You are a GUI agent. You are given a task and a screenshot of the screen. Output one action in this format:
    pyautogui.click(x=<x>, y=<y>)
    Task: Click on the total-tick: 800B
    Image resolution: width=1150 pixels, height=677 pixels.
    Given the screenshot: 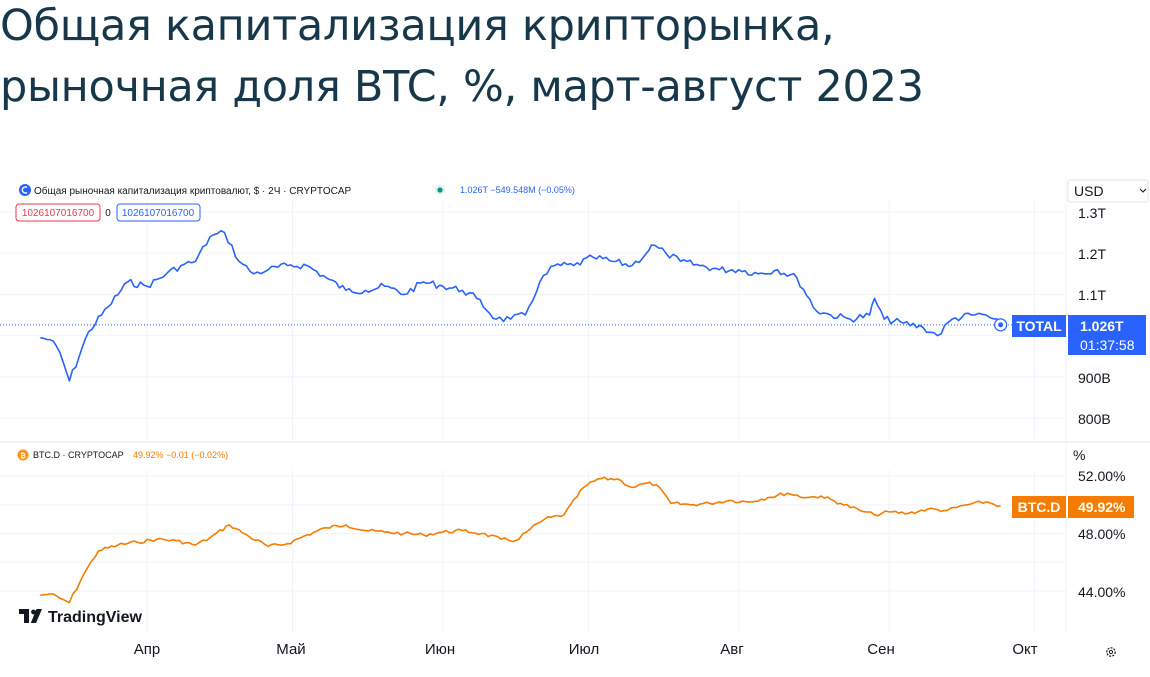 What is the action you would take?
    pyautogui.click(x=1094, y=419)
    